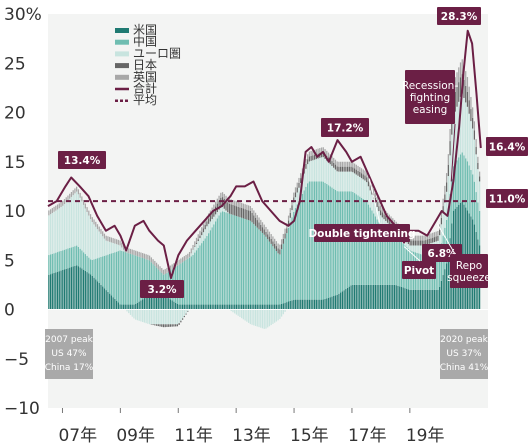 This screenshot has width=530, height=447. I want to click on bar-segment-英国-244, so click(473, 112).